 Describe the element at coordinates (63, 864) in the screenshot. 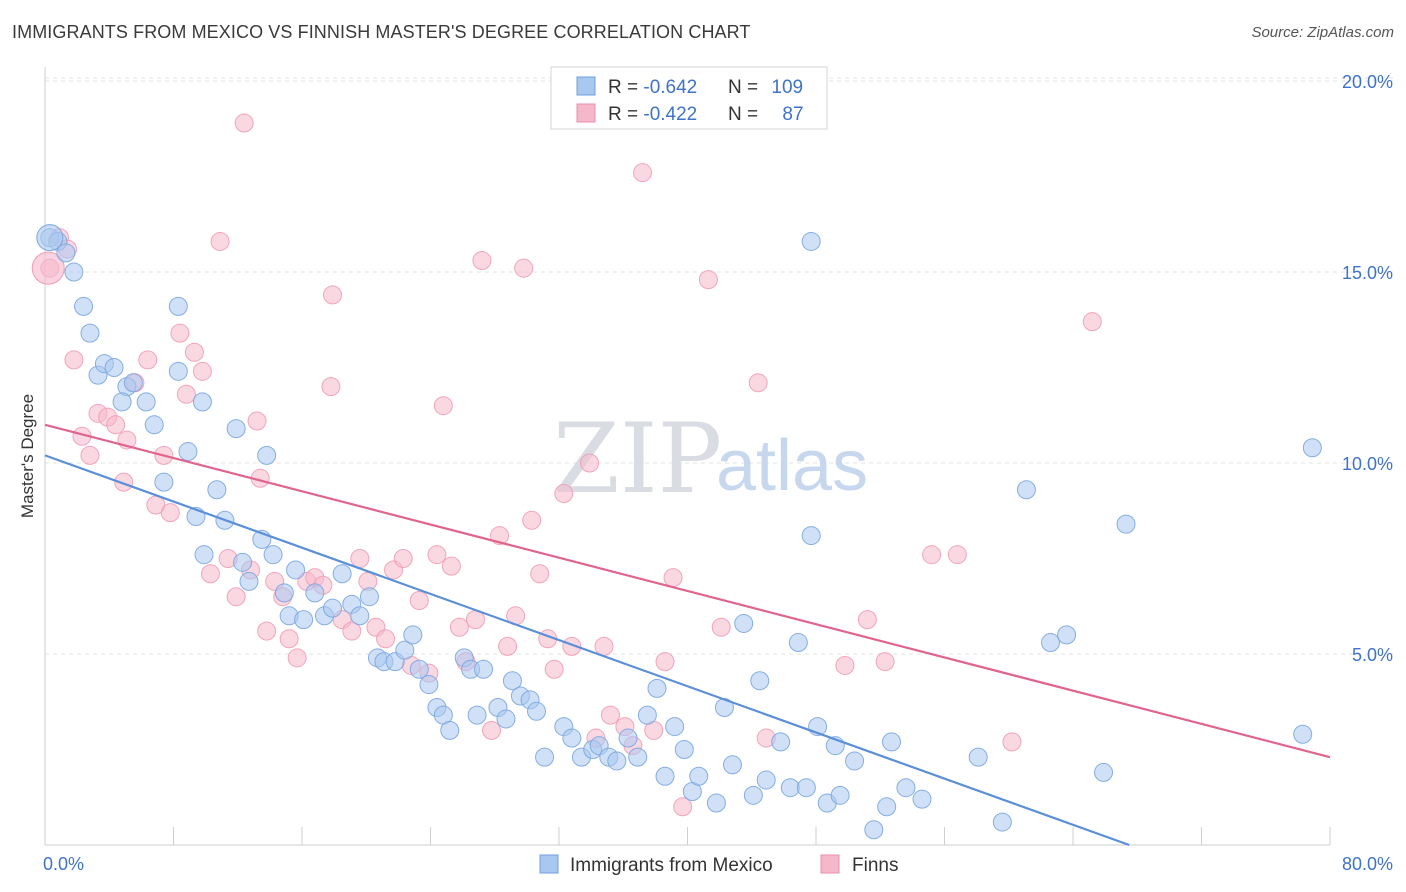

I see `x-tick-label: 0.0%` at that location.